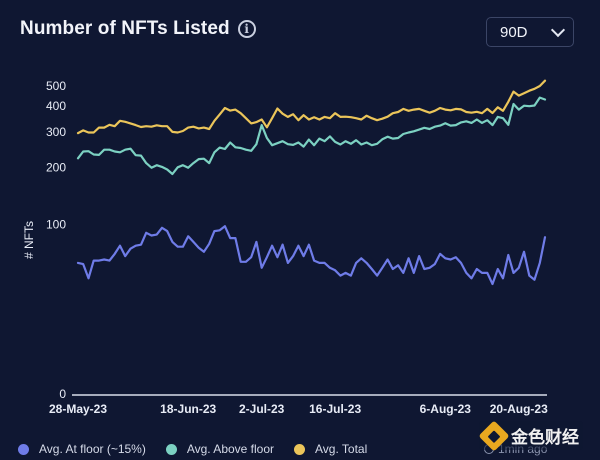  Describe the element at coordinates (311, 255) in the screenshot. I see `series-line-at-floor` at that location.